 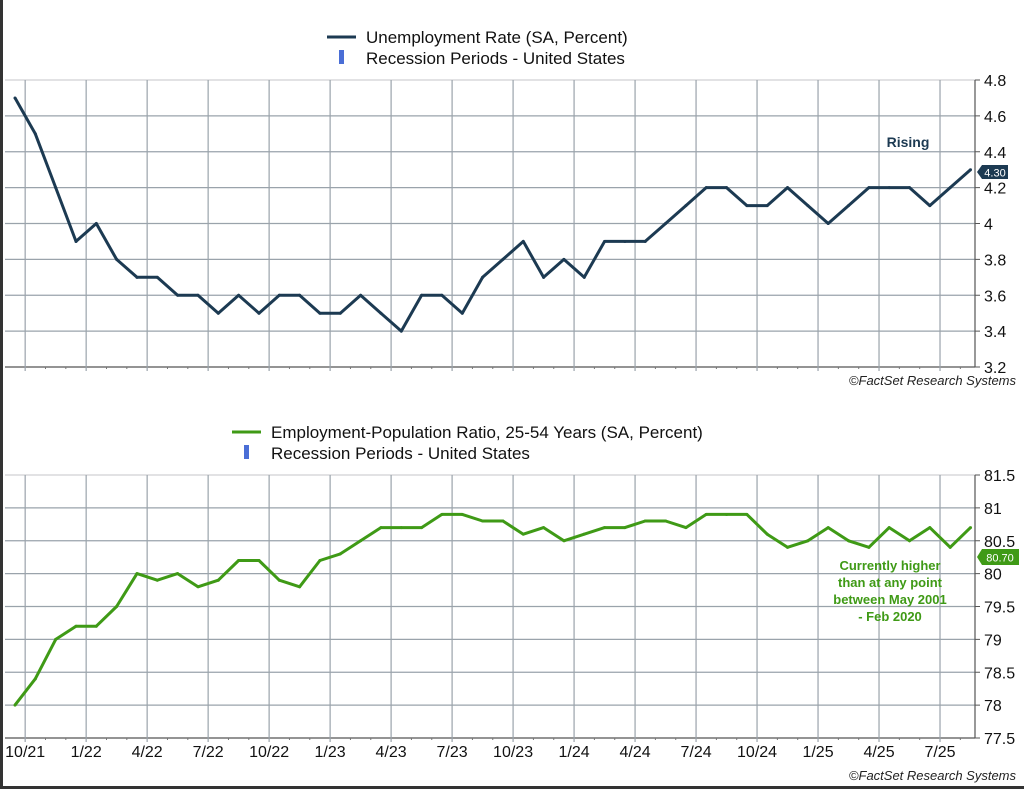 What do you see at coordinates (878, 752) in the screenshot?
I see `x-tick-label: 4/25` at bounding box center [878, 752].